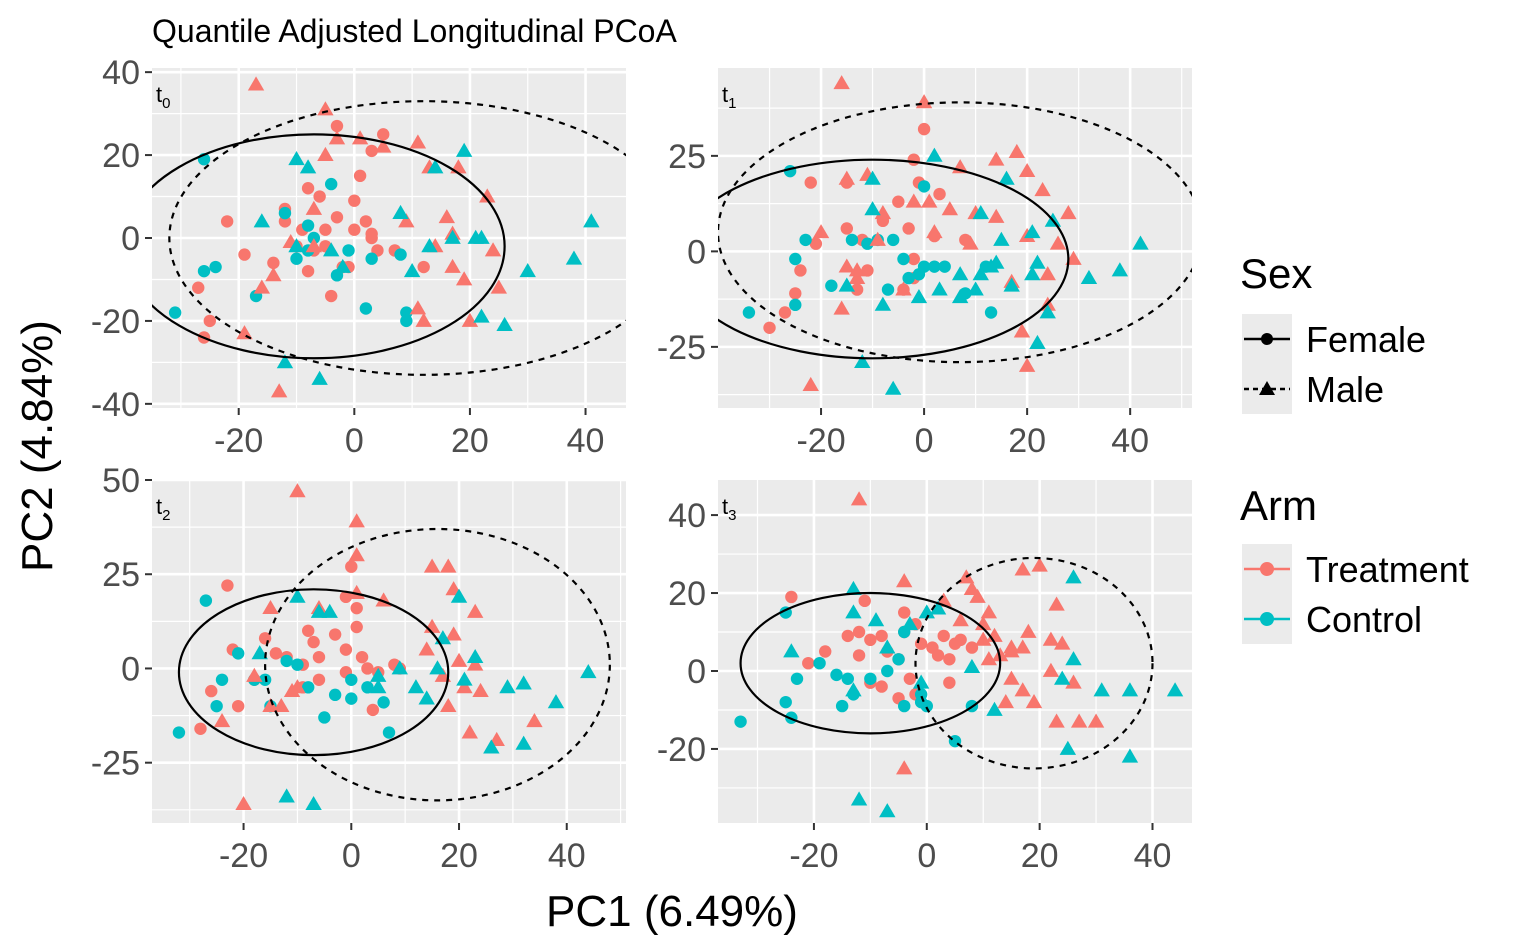 Image resolution: width=1540 pixels, height=951 pixels. What do you see at coordinates (37, 446) in the screenshot?
I see `y-axis-title: PC2 (4.84%)` at bounding box center [37, 446].